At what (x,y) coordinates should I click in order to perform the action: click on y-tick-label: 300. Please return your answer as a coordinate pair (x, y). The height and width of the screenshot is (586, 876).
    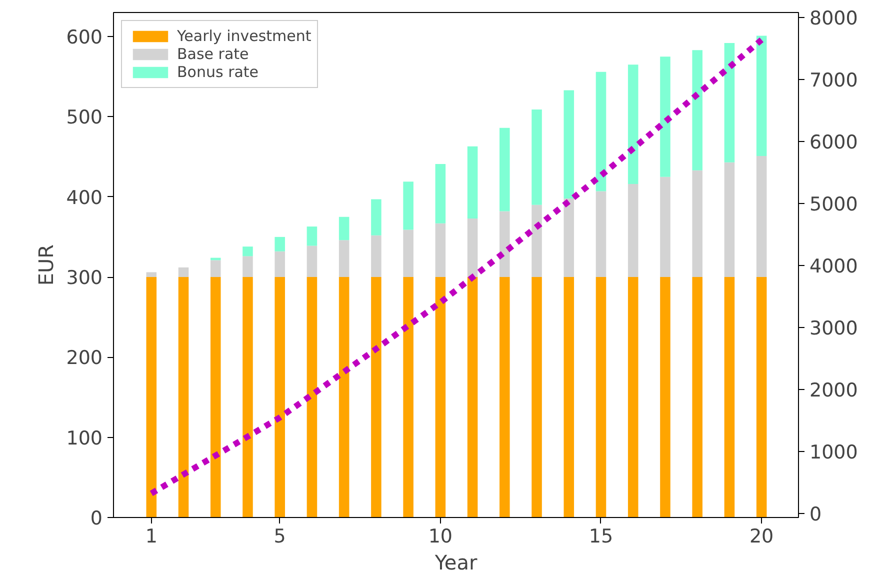
    Looking at the image, I should click on (84, 278).